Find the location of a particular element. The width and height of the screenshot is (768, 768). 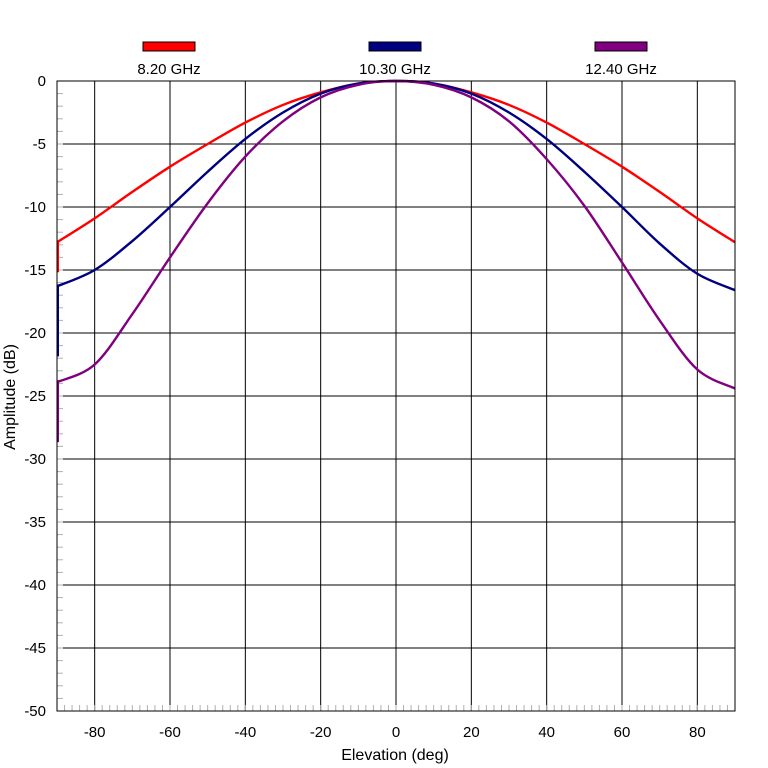

y-axis-title: Amplitude (dB) is located at coordinates (10, 397).